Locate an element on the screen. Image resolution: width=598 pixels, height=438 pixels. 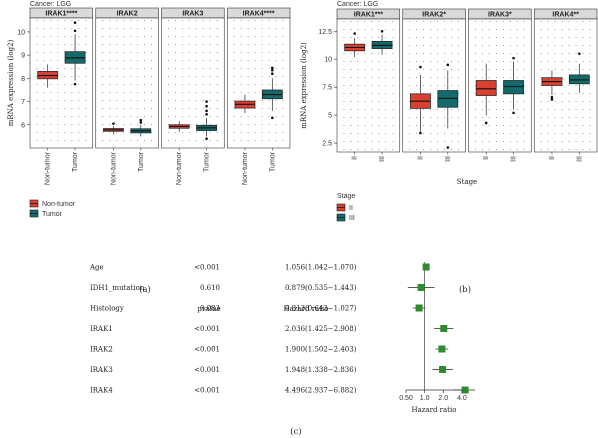
row-pvalue: 0.610 is located at coordinates (210, 288).